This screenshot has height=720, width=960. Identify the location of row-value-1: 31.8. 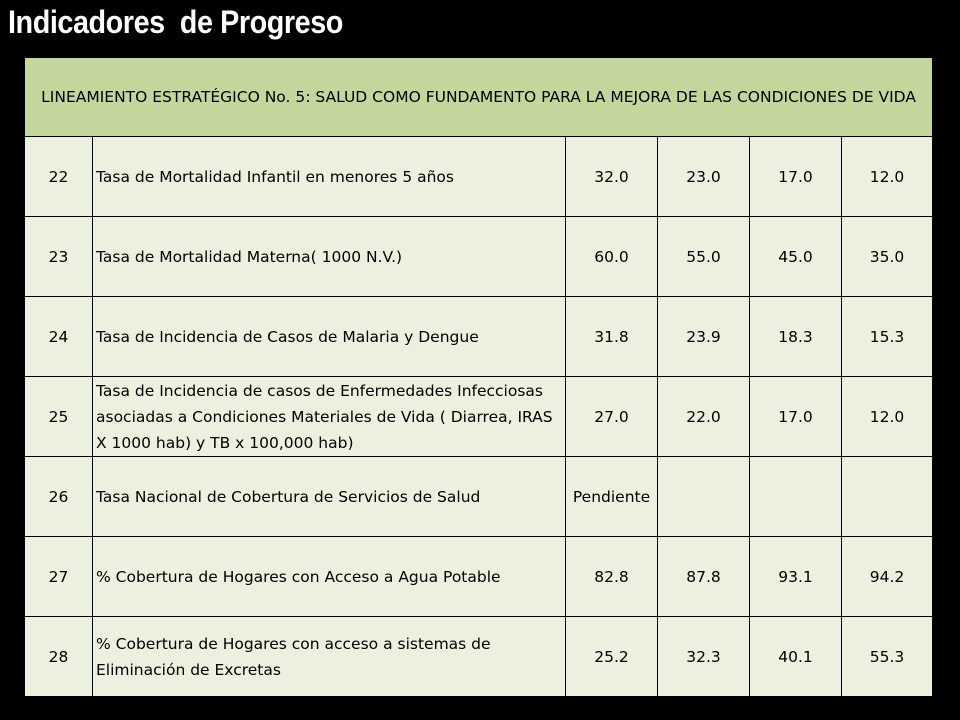
(611, 336).